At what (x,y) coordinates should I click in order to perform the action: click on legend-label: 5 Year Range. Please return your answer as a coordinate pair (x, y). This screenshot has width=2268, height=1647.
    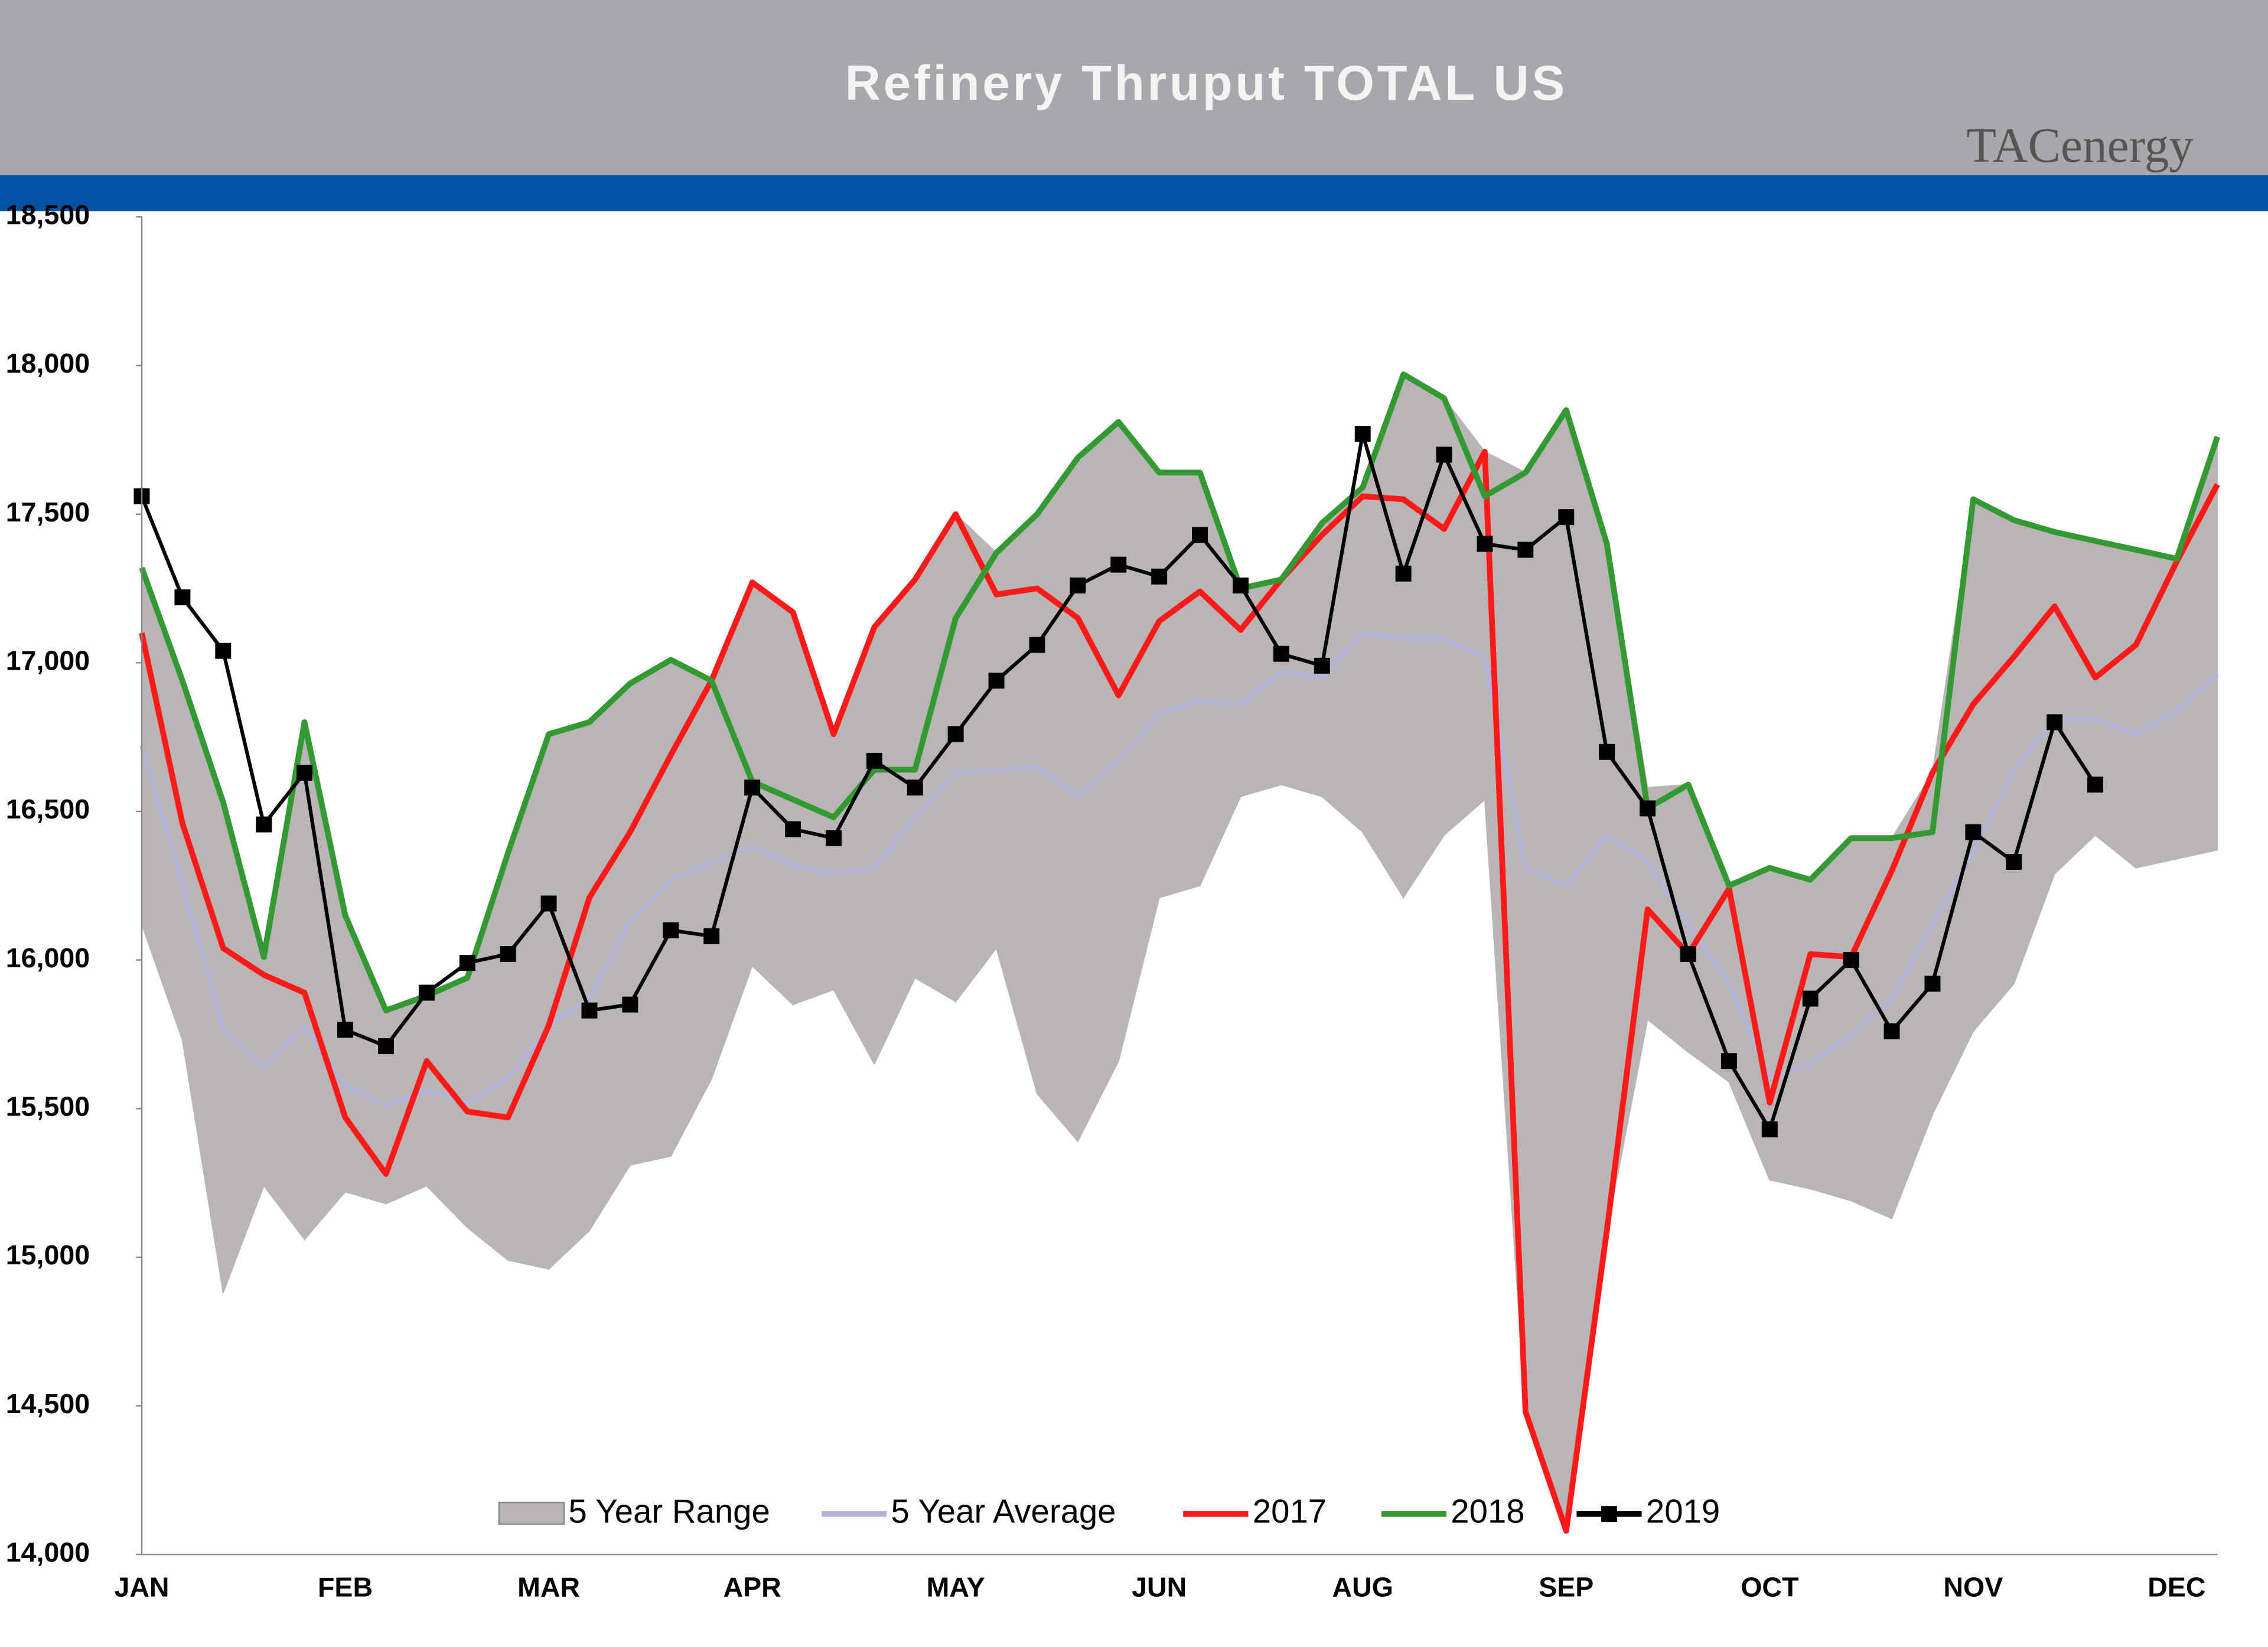
    Looking at the image, I should click on (669, 1511).